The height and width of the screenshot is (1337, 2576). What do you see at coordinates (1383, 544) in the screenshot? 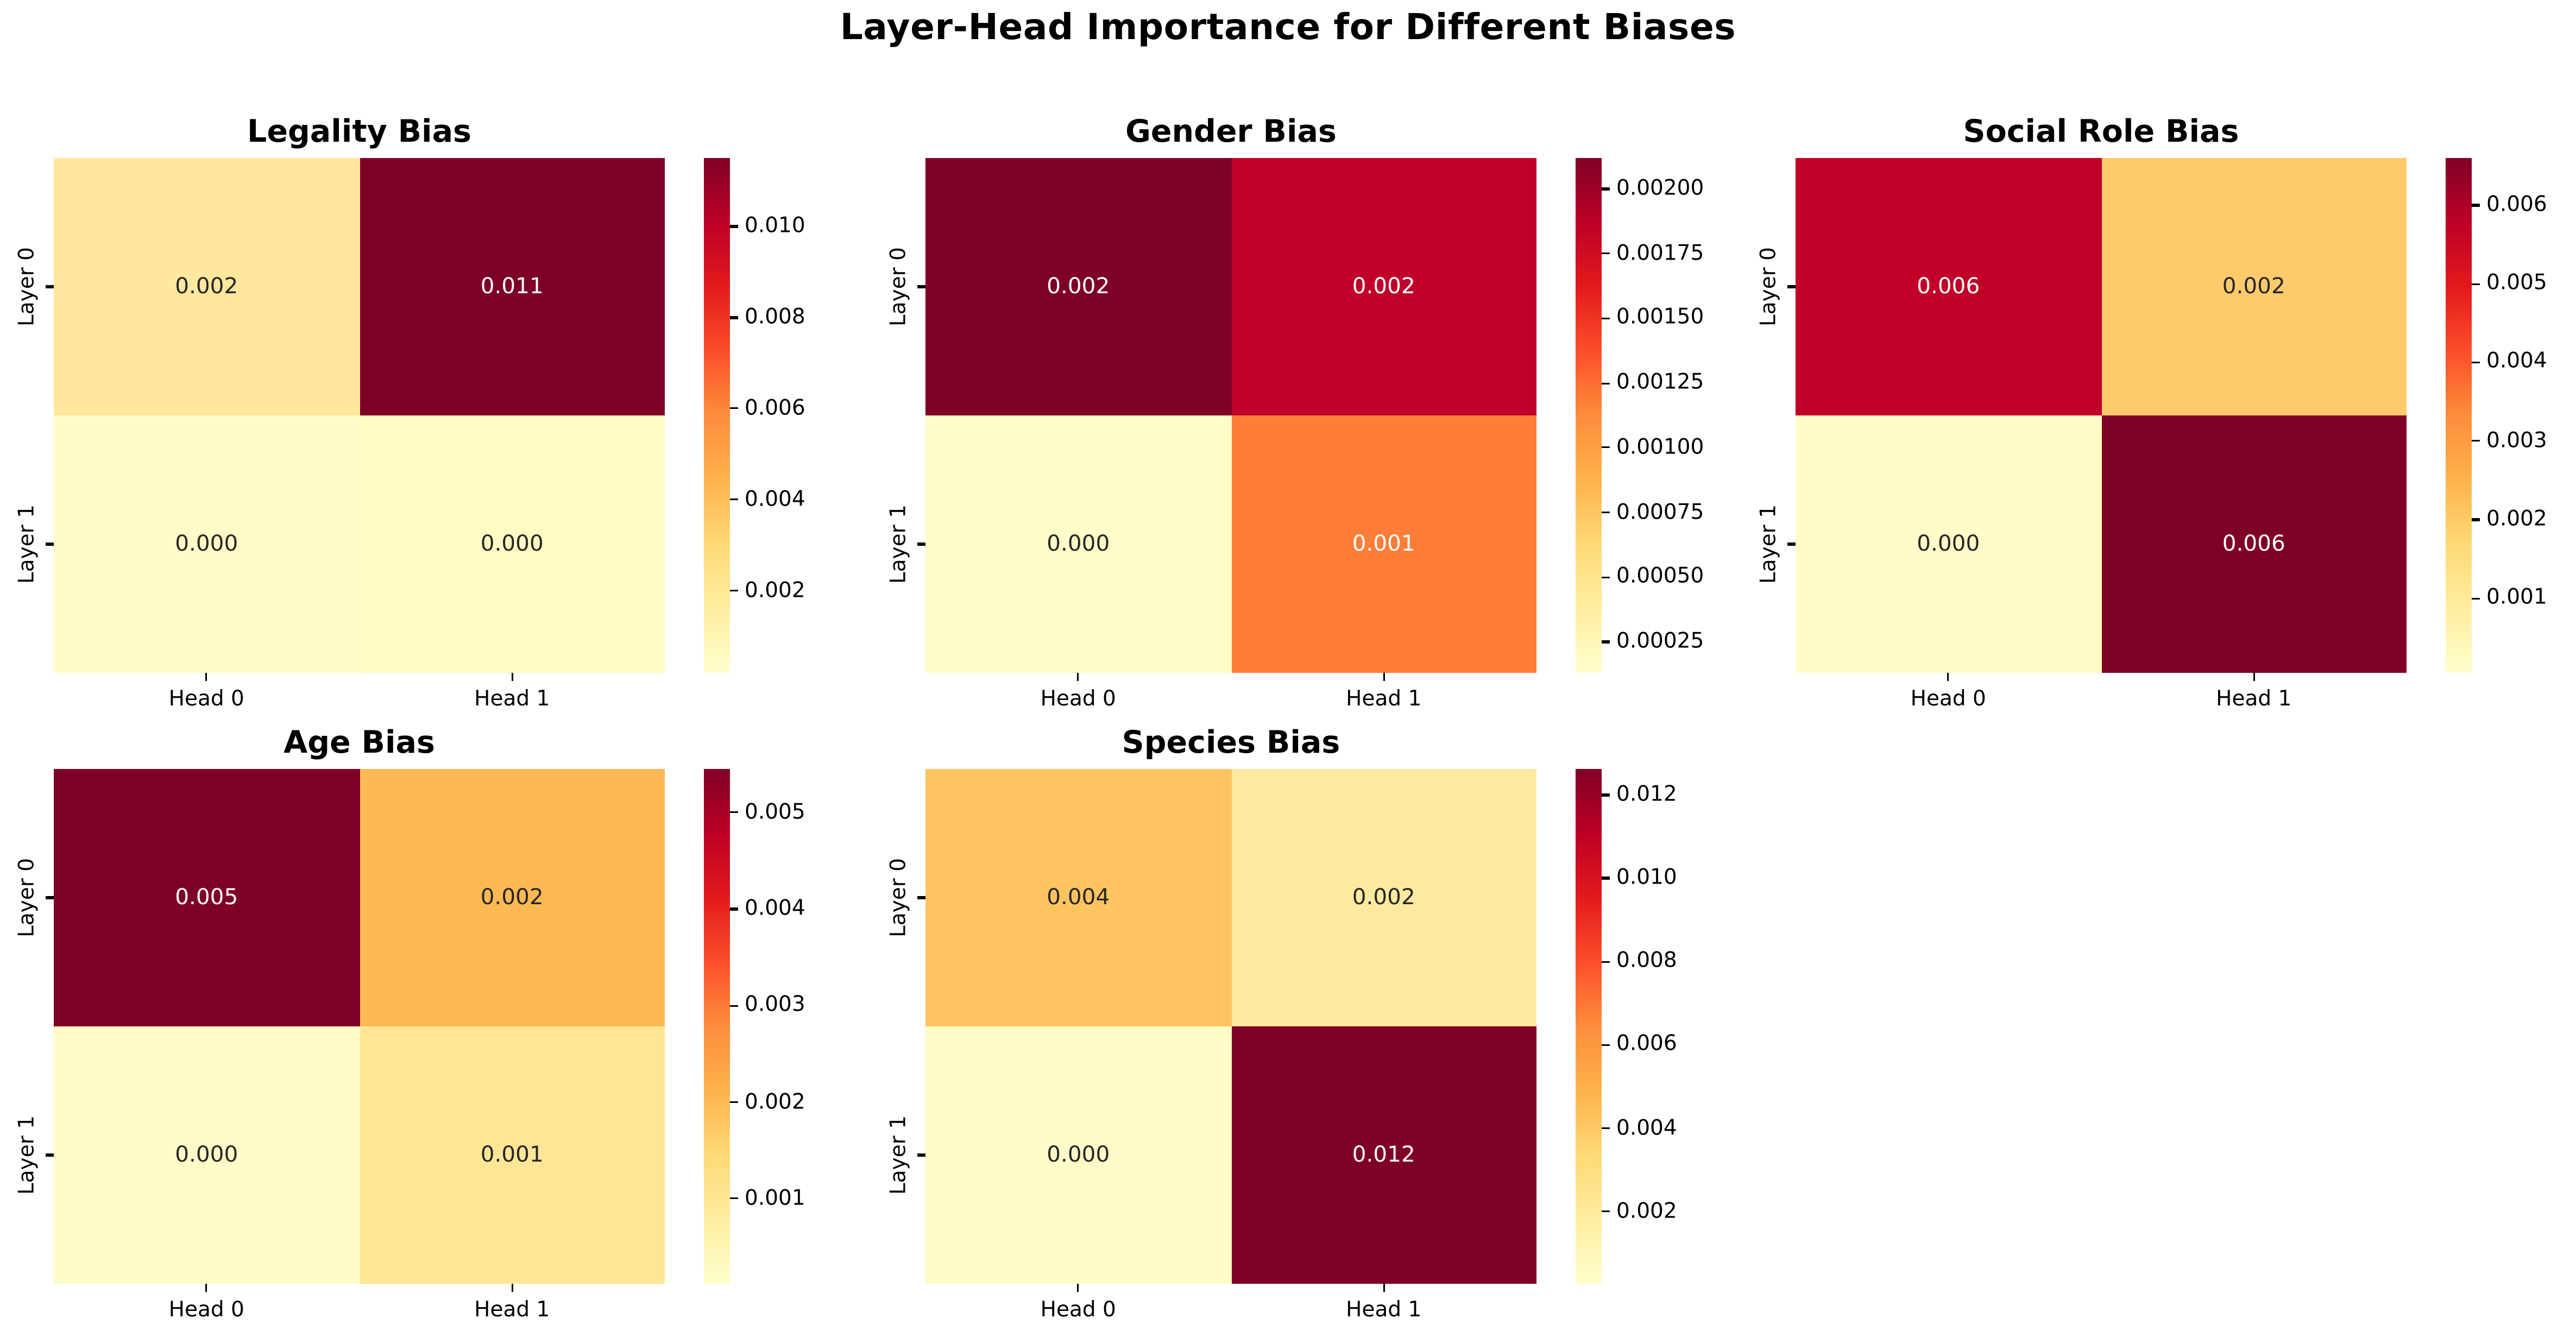
I see `cell-annotation: 0.001` at bounding box center [1383, 544].